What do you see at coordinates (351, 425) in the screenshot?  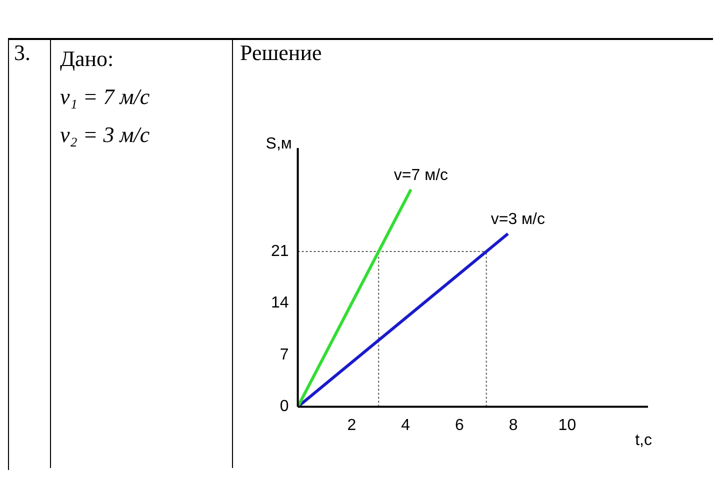 I see `x-tick-label: 2` at bounding box center [351, 425].